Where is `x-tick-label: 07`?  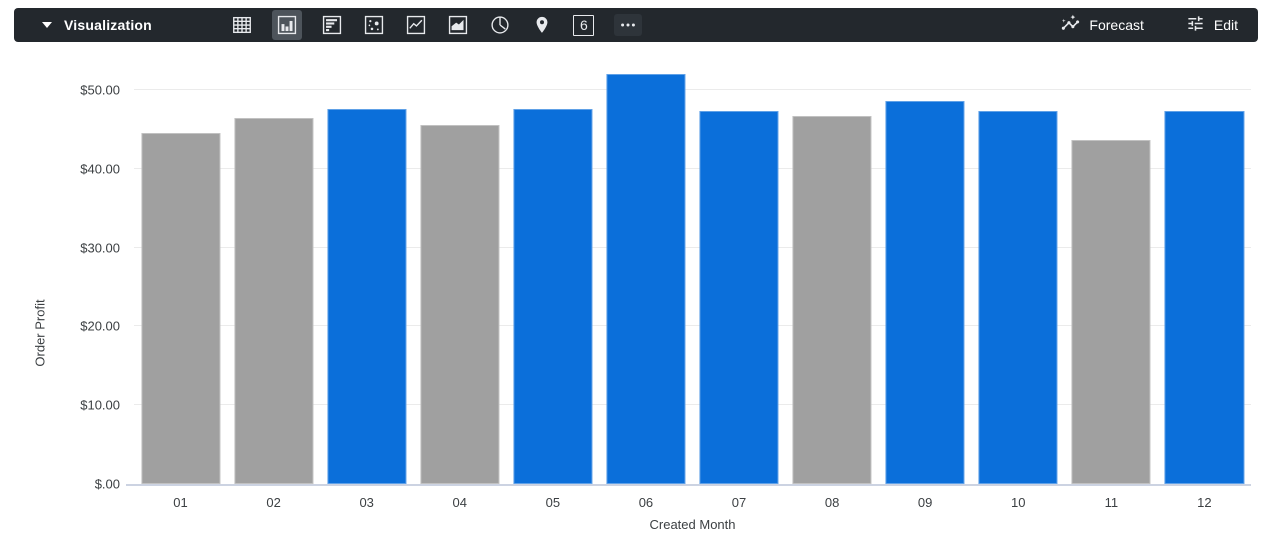 x-tick-label: 07 is located at coordinates (739, 502).